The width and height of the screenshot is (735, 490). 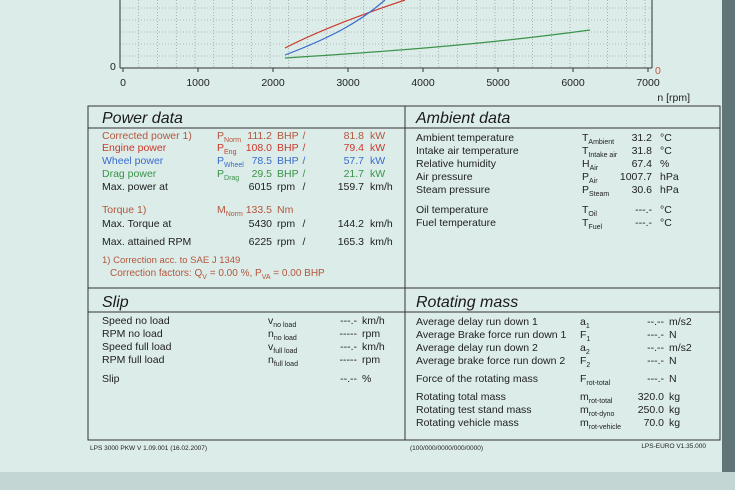 What do you see at coordinates (271, 321) in the screenshot?
I see `symbol-base: v` at bounding box center [271, 321].